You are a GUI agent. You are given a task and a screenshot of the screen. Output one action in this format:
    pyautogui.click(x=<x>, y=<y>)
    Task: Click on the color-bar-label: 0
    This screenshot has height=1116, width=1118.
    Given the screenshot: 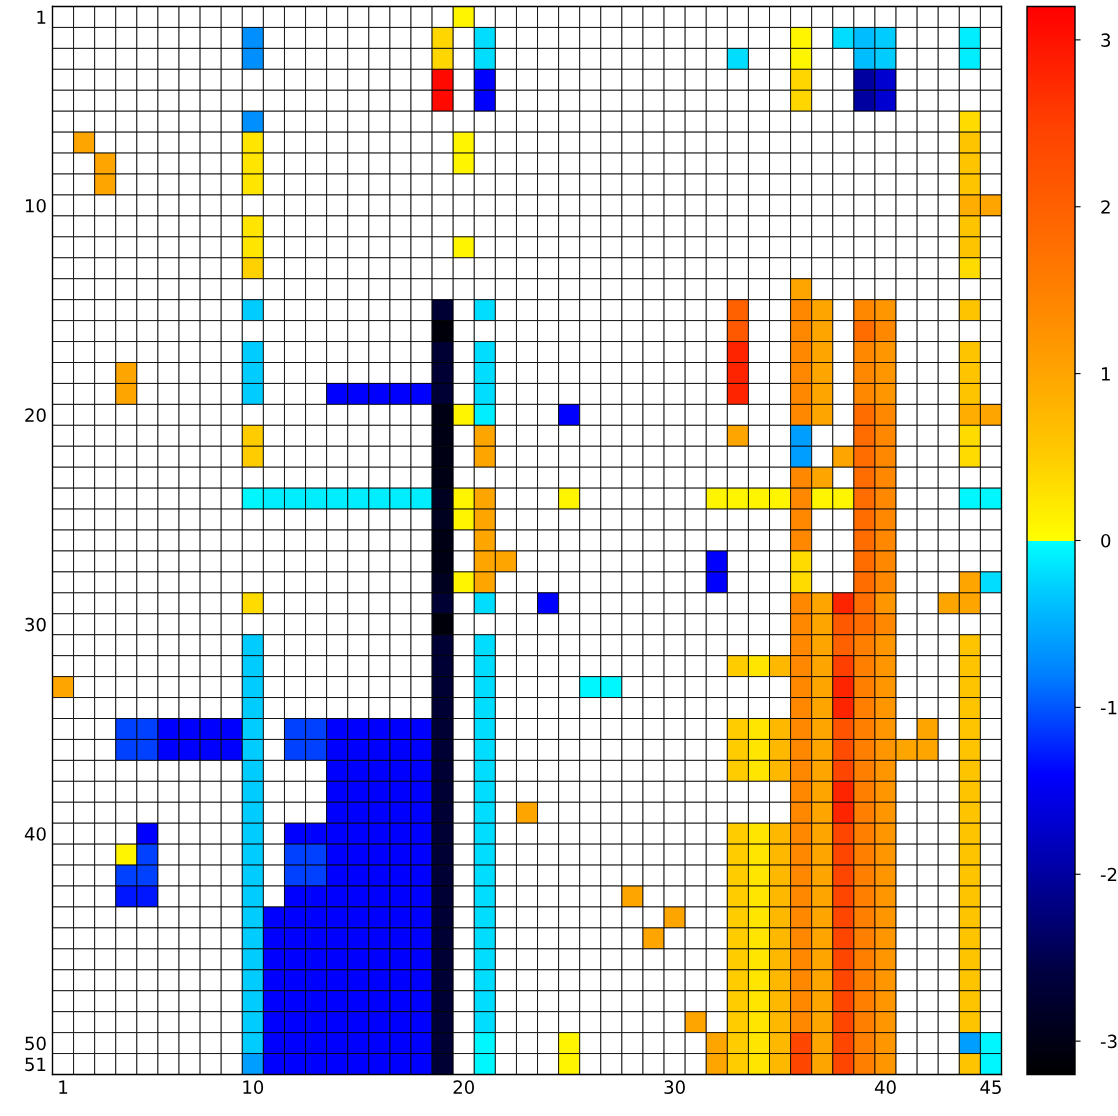 What is the action you would take?
    pyautogui.click(x=1106, y=540)
    